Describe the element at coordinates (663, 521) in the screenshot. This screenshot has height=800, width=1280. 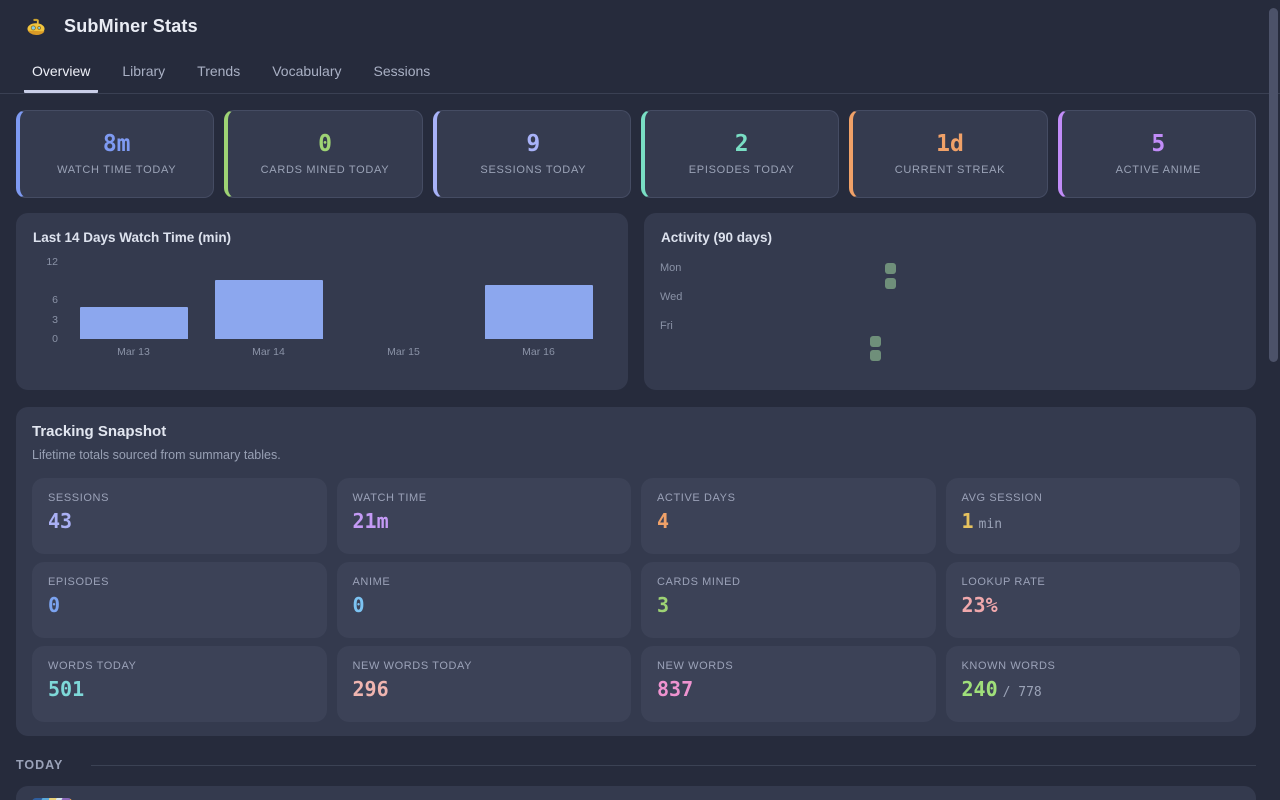
I see `stat-tile-value: 4` at that location.